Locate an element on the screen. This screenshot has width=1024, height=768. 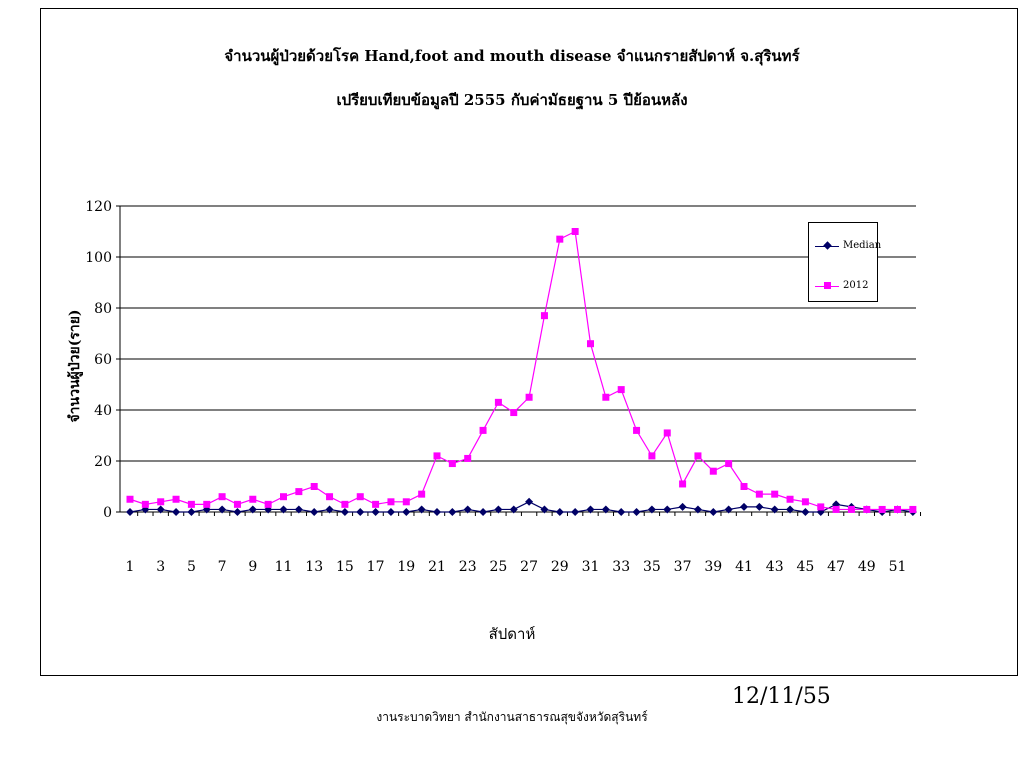
x-tick-label: 25 is located at coordinates (498, 567).